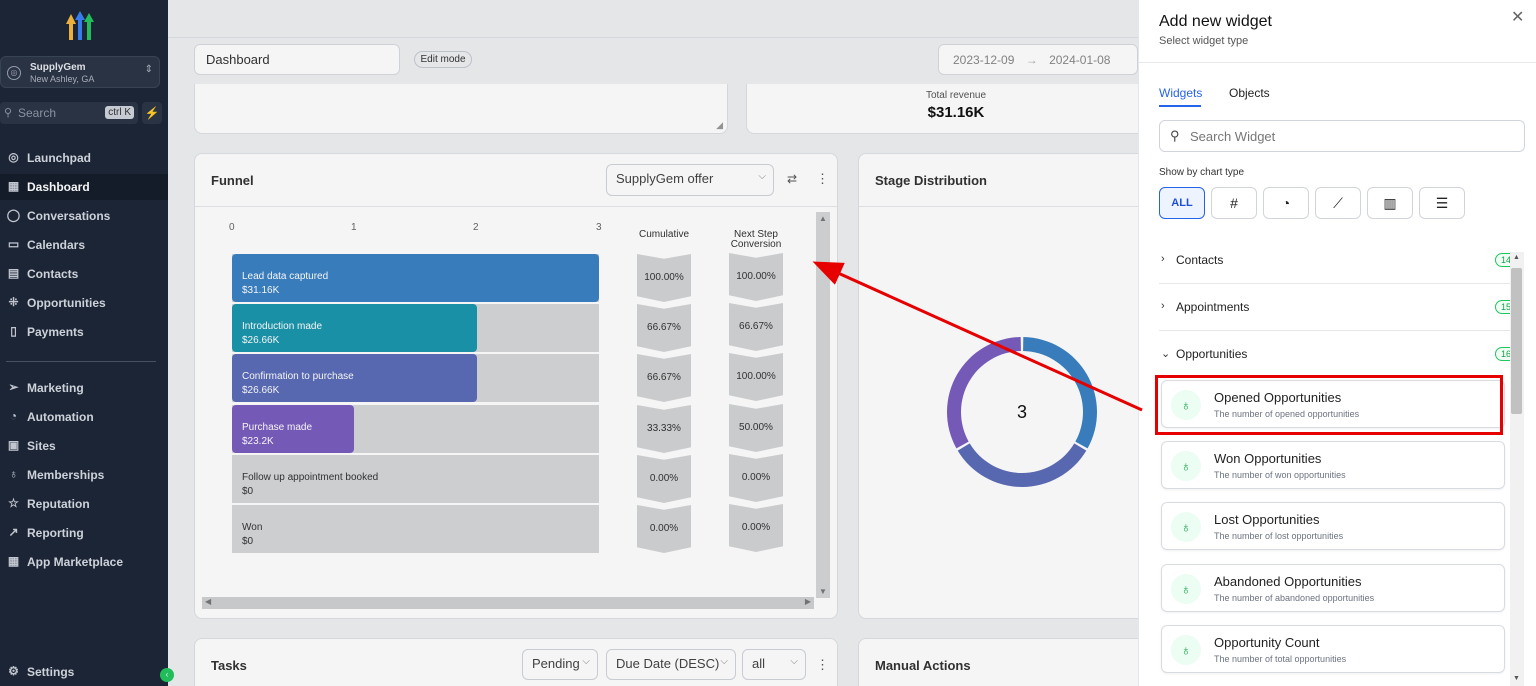  What do you see at coordinates (84, 332) in the screenshot?
I see `sidebar-item-payments: ▯ Payments` at bounding box center [84, 332].